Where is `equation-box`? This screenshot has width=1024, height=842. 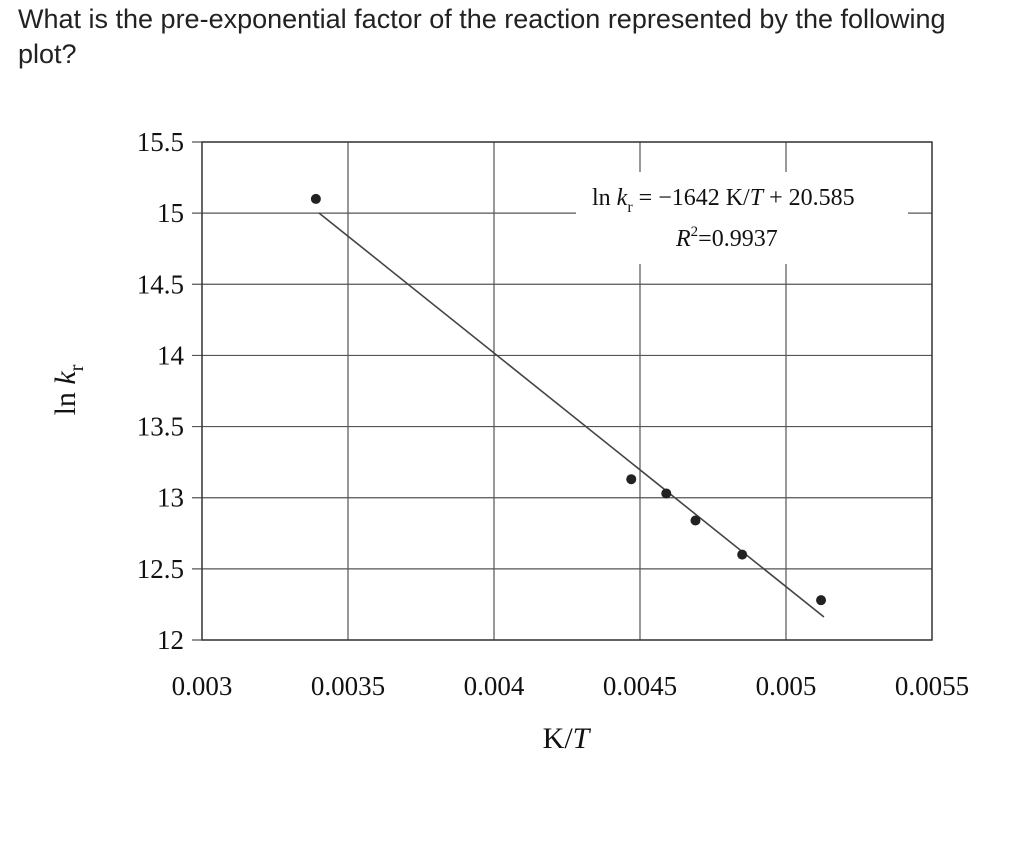 equation-box is located at coordinates (742, 218).